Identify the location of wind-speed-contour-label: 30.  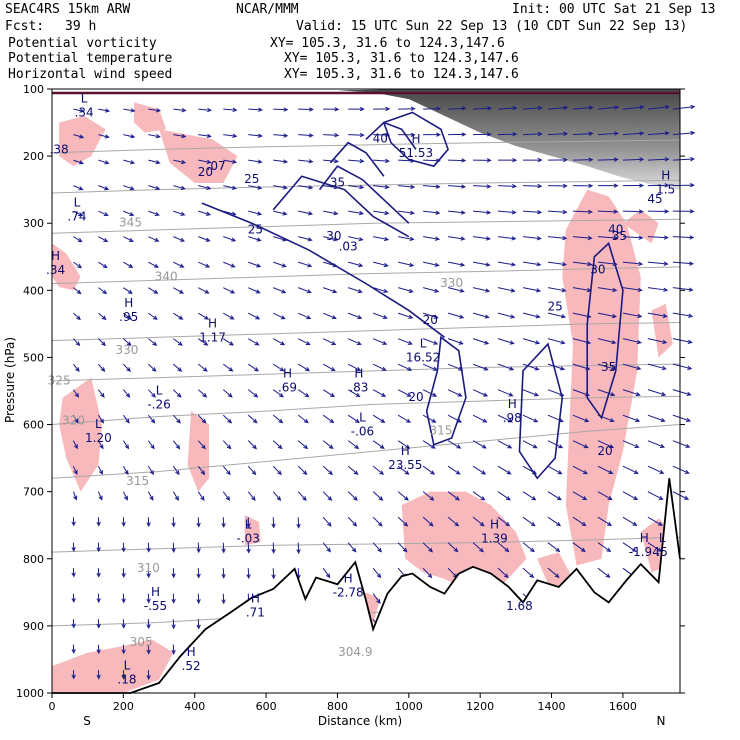
(597, 270).